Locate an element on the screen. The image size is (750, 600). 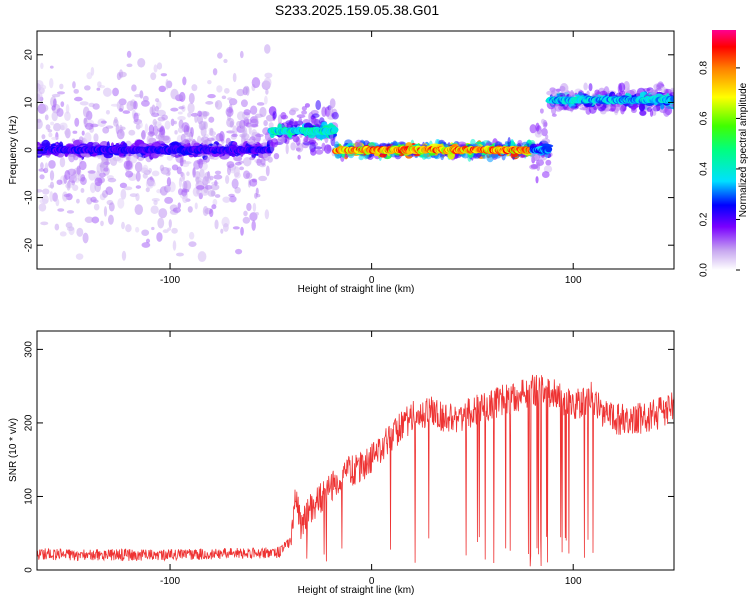
snr-y-label: SNR (10 * v/v) is located at coordinates (13, 450).